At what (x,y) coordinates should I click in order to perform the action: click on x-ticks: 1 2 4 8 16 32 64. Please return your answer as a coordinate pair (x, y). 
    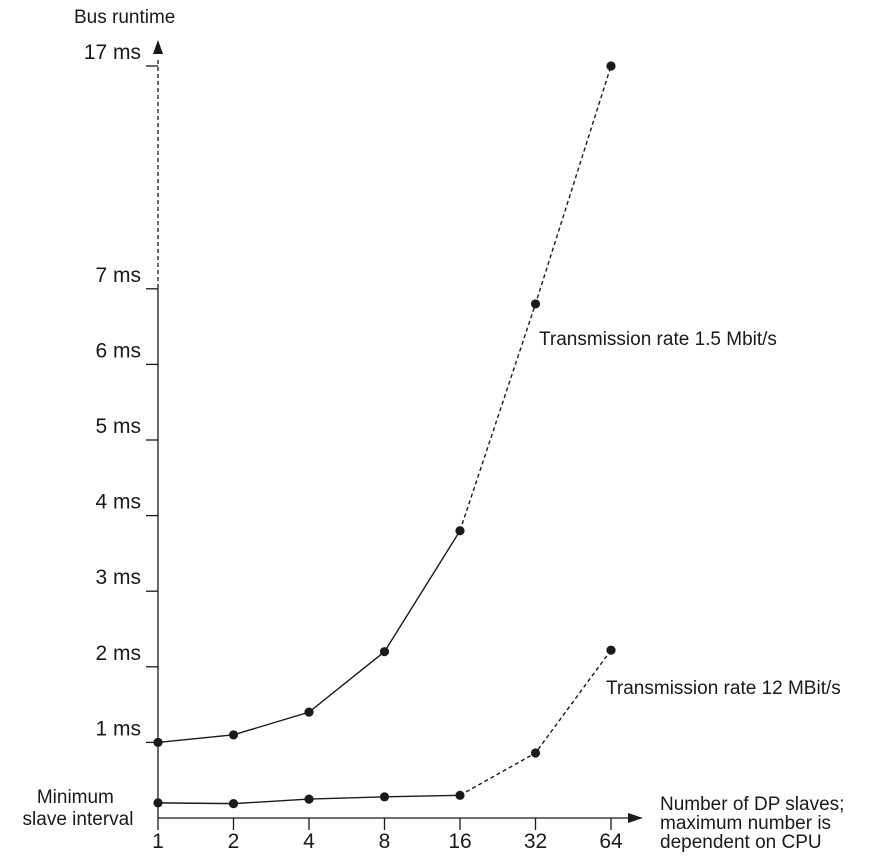
    Looking at the image, I should click on (387, 835).